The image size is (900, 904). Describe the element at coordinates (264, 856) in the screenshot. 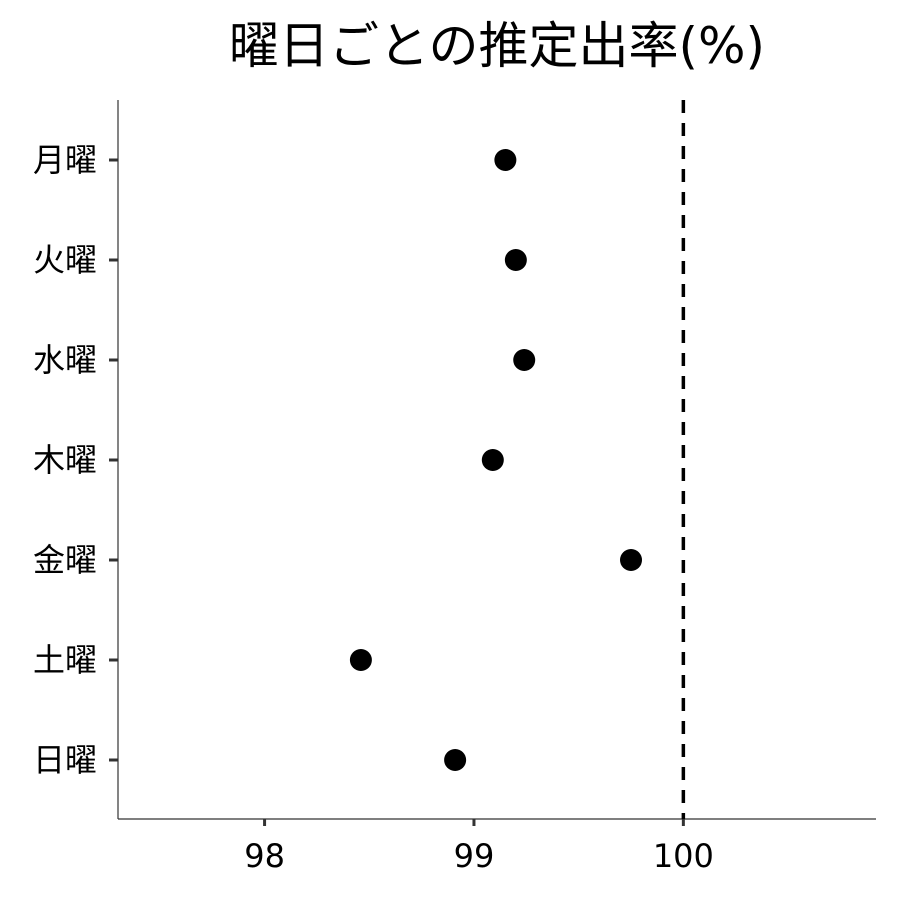

I see `x-tick-label: 98` at that location.